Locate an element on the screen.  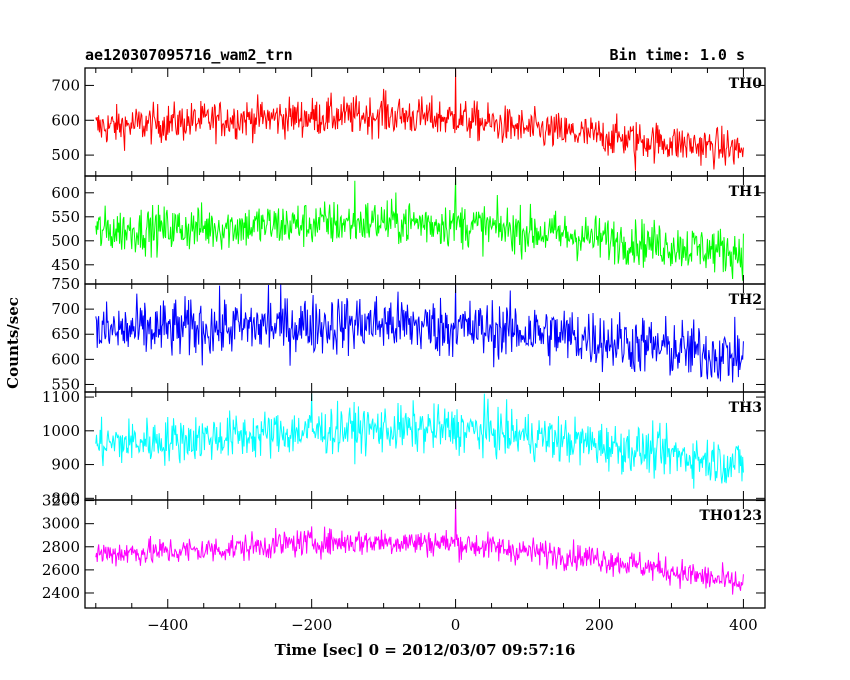
y-tick-label: 2600 is located at coordinates (61, 570).